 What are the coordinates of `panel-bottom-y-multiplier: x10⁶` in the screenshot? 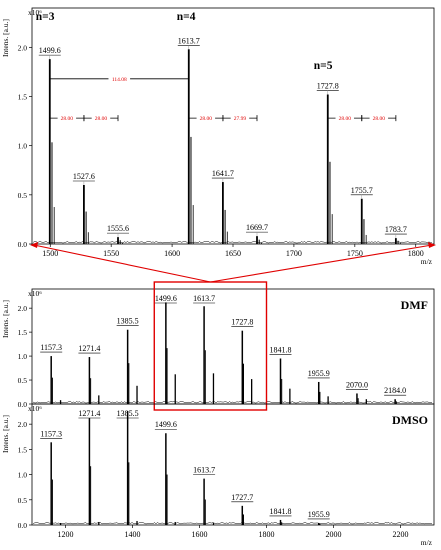 It's located at (35, 408).